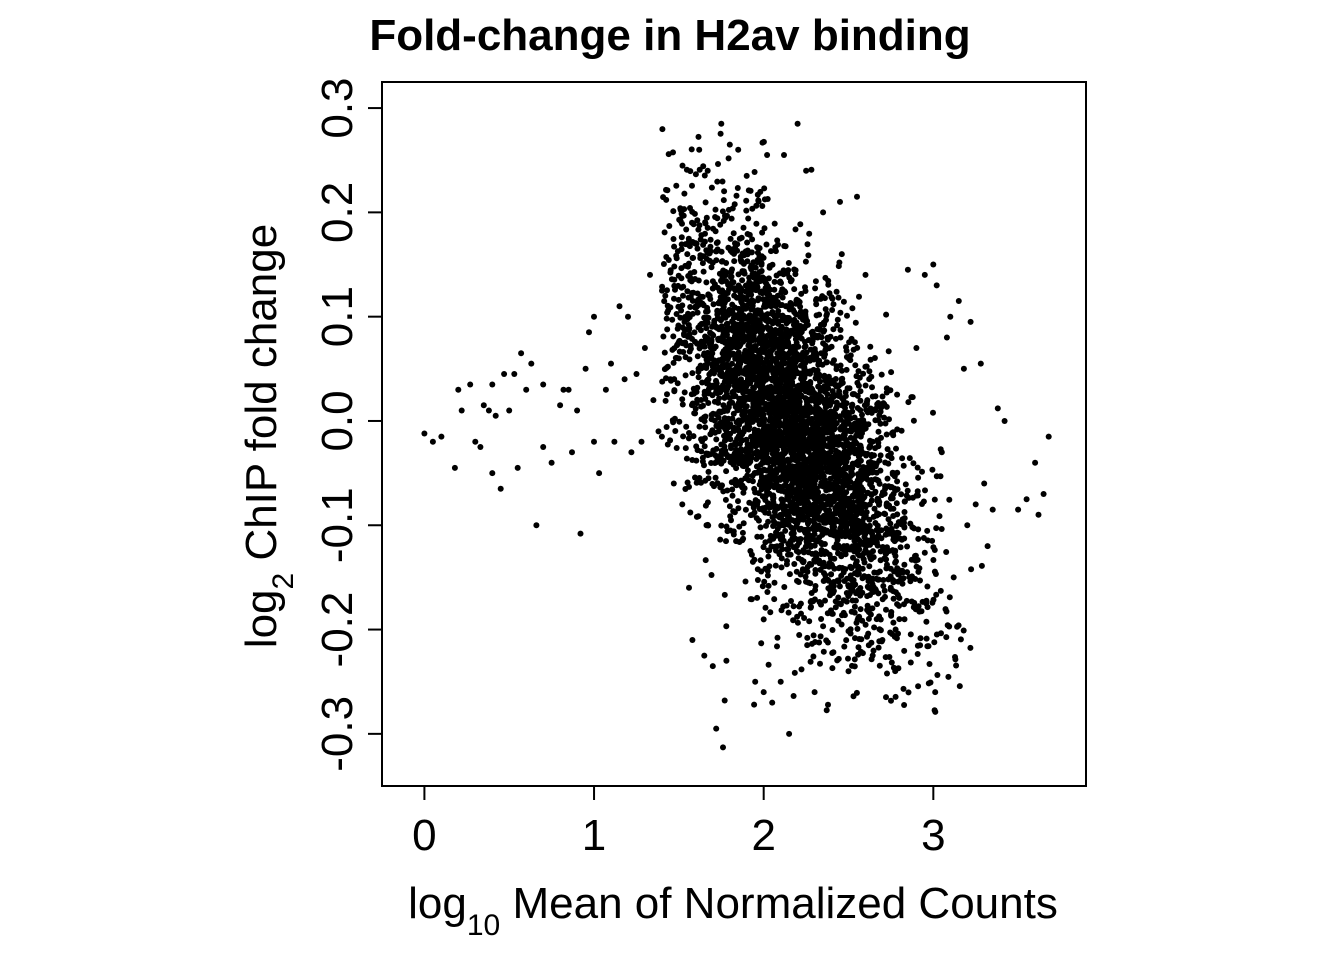 The height and width of the screenshot is (960, 1344). Describe the element at coordinates (424, 835) in the screenshot. I see `x-tick-label: 0` at that location.